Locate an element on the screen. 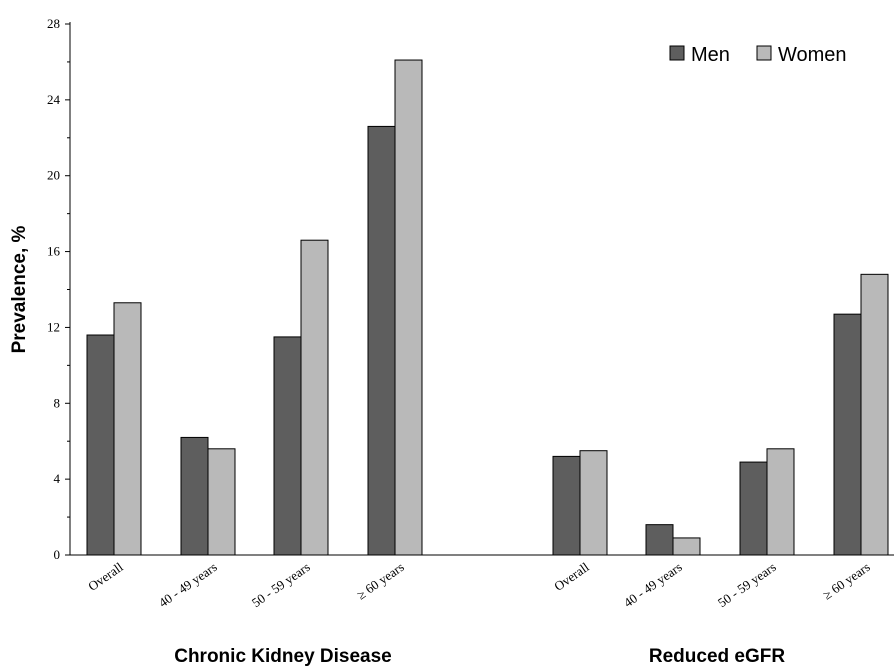 This screenshot has width=894, height=666. y-axis-label: Prevalence, % is located at coordinates (19, 289).